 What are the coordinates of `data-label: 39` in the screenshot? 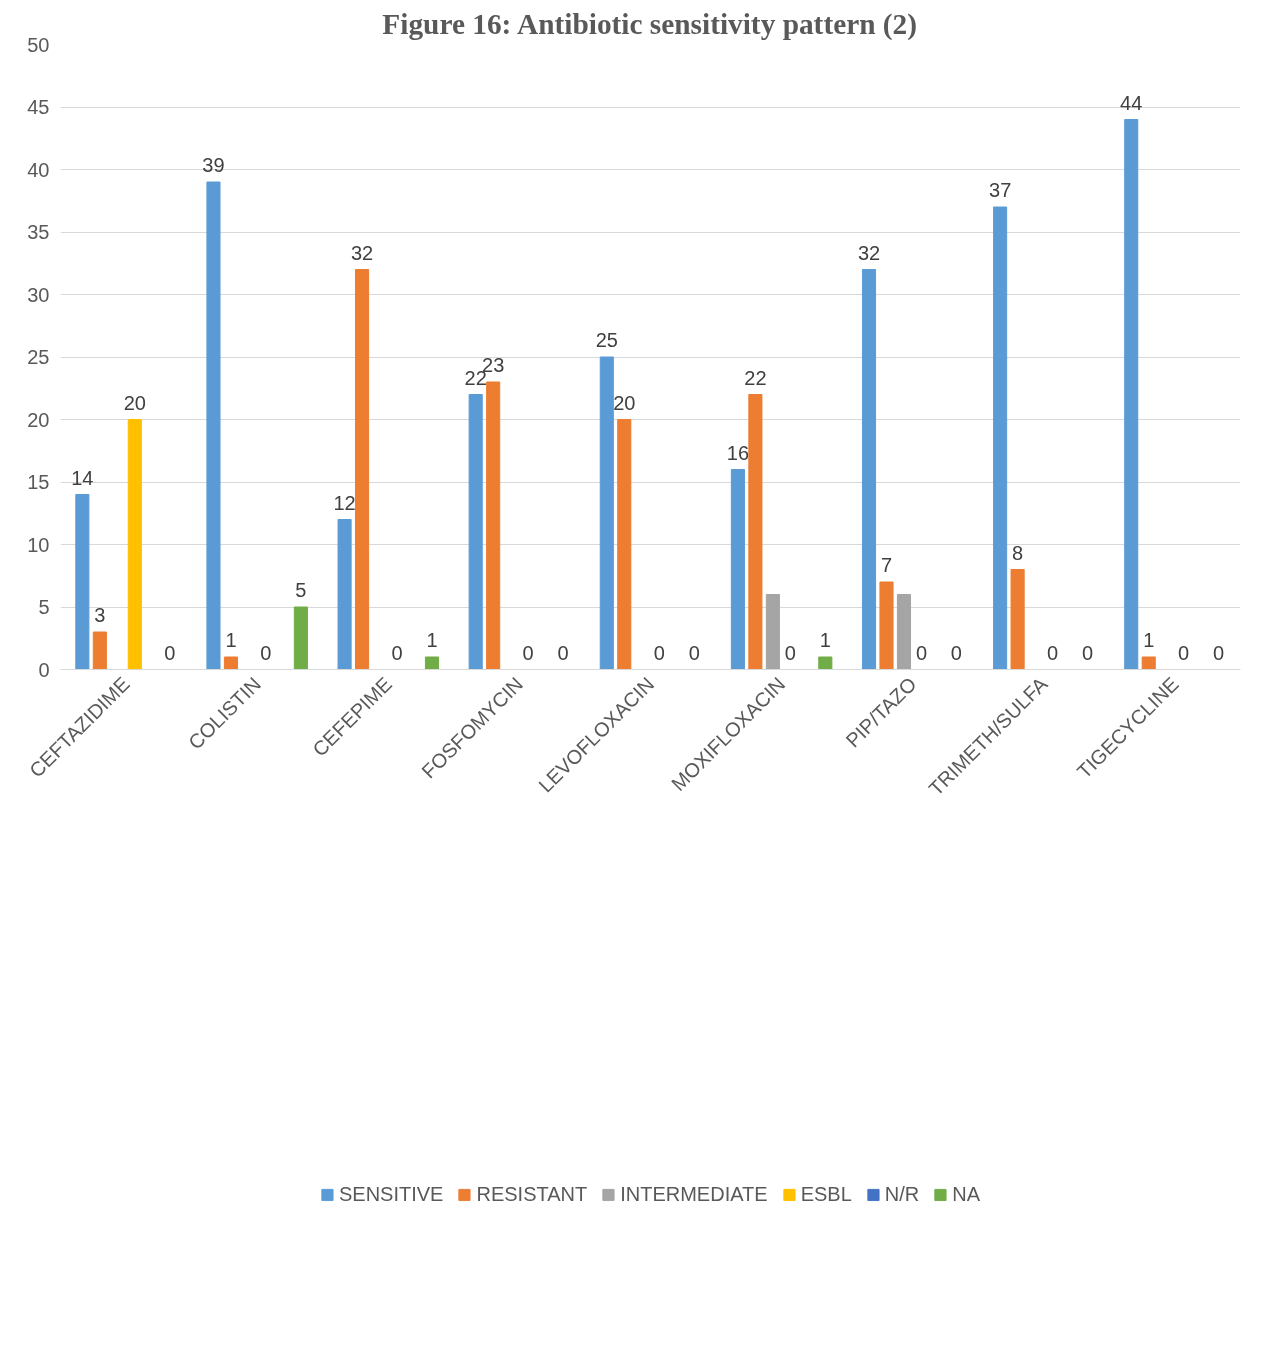 It's located at (213, 165).